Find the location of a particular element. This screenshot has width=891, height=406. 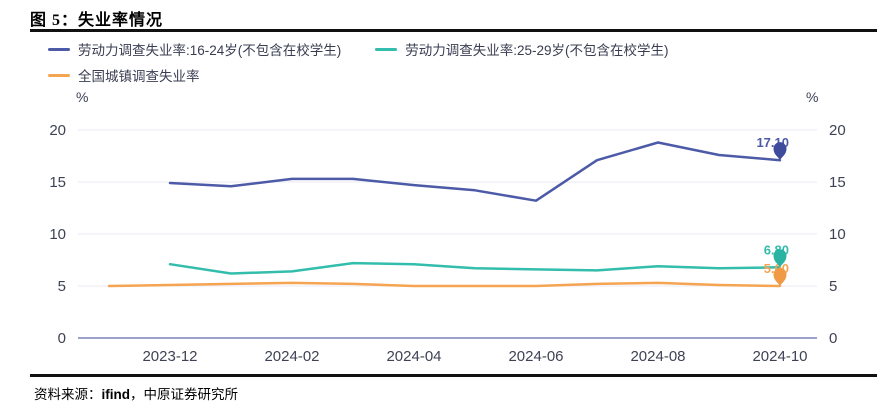

legend-label: 全国城镇调查失业率 is located at coordinates (139, 76).